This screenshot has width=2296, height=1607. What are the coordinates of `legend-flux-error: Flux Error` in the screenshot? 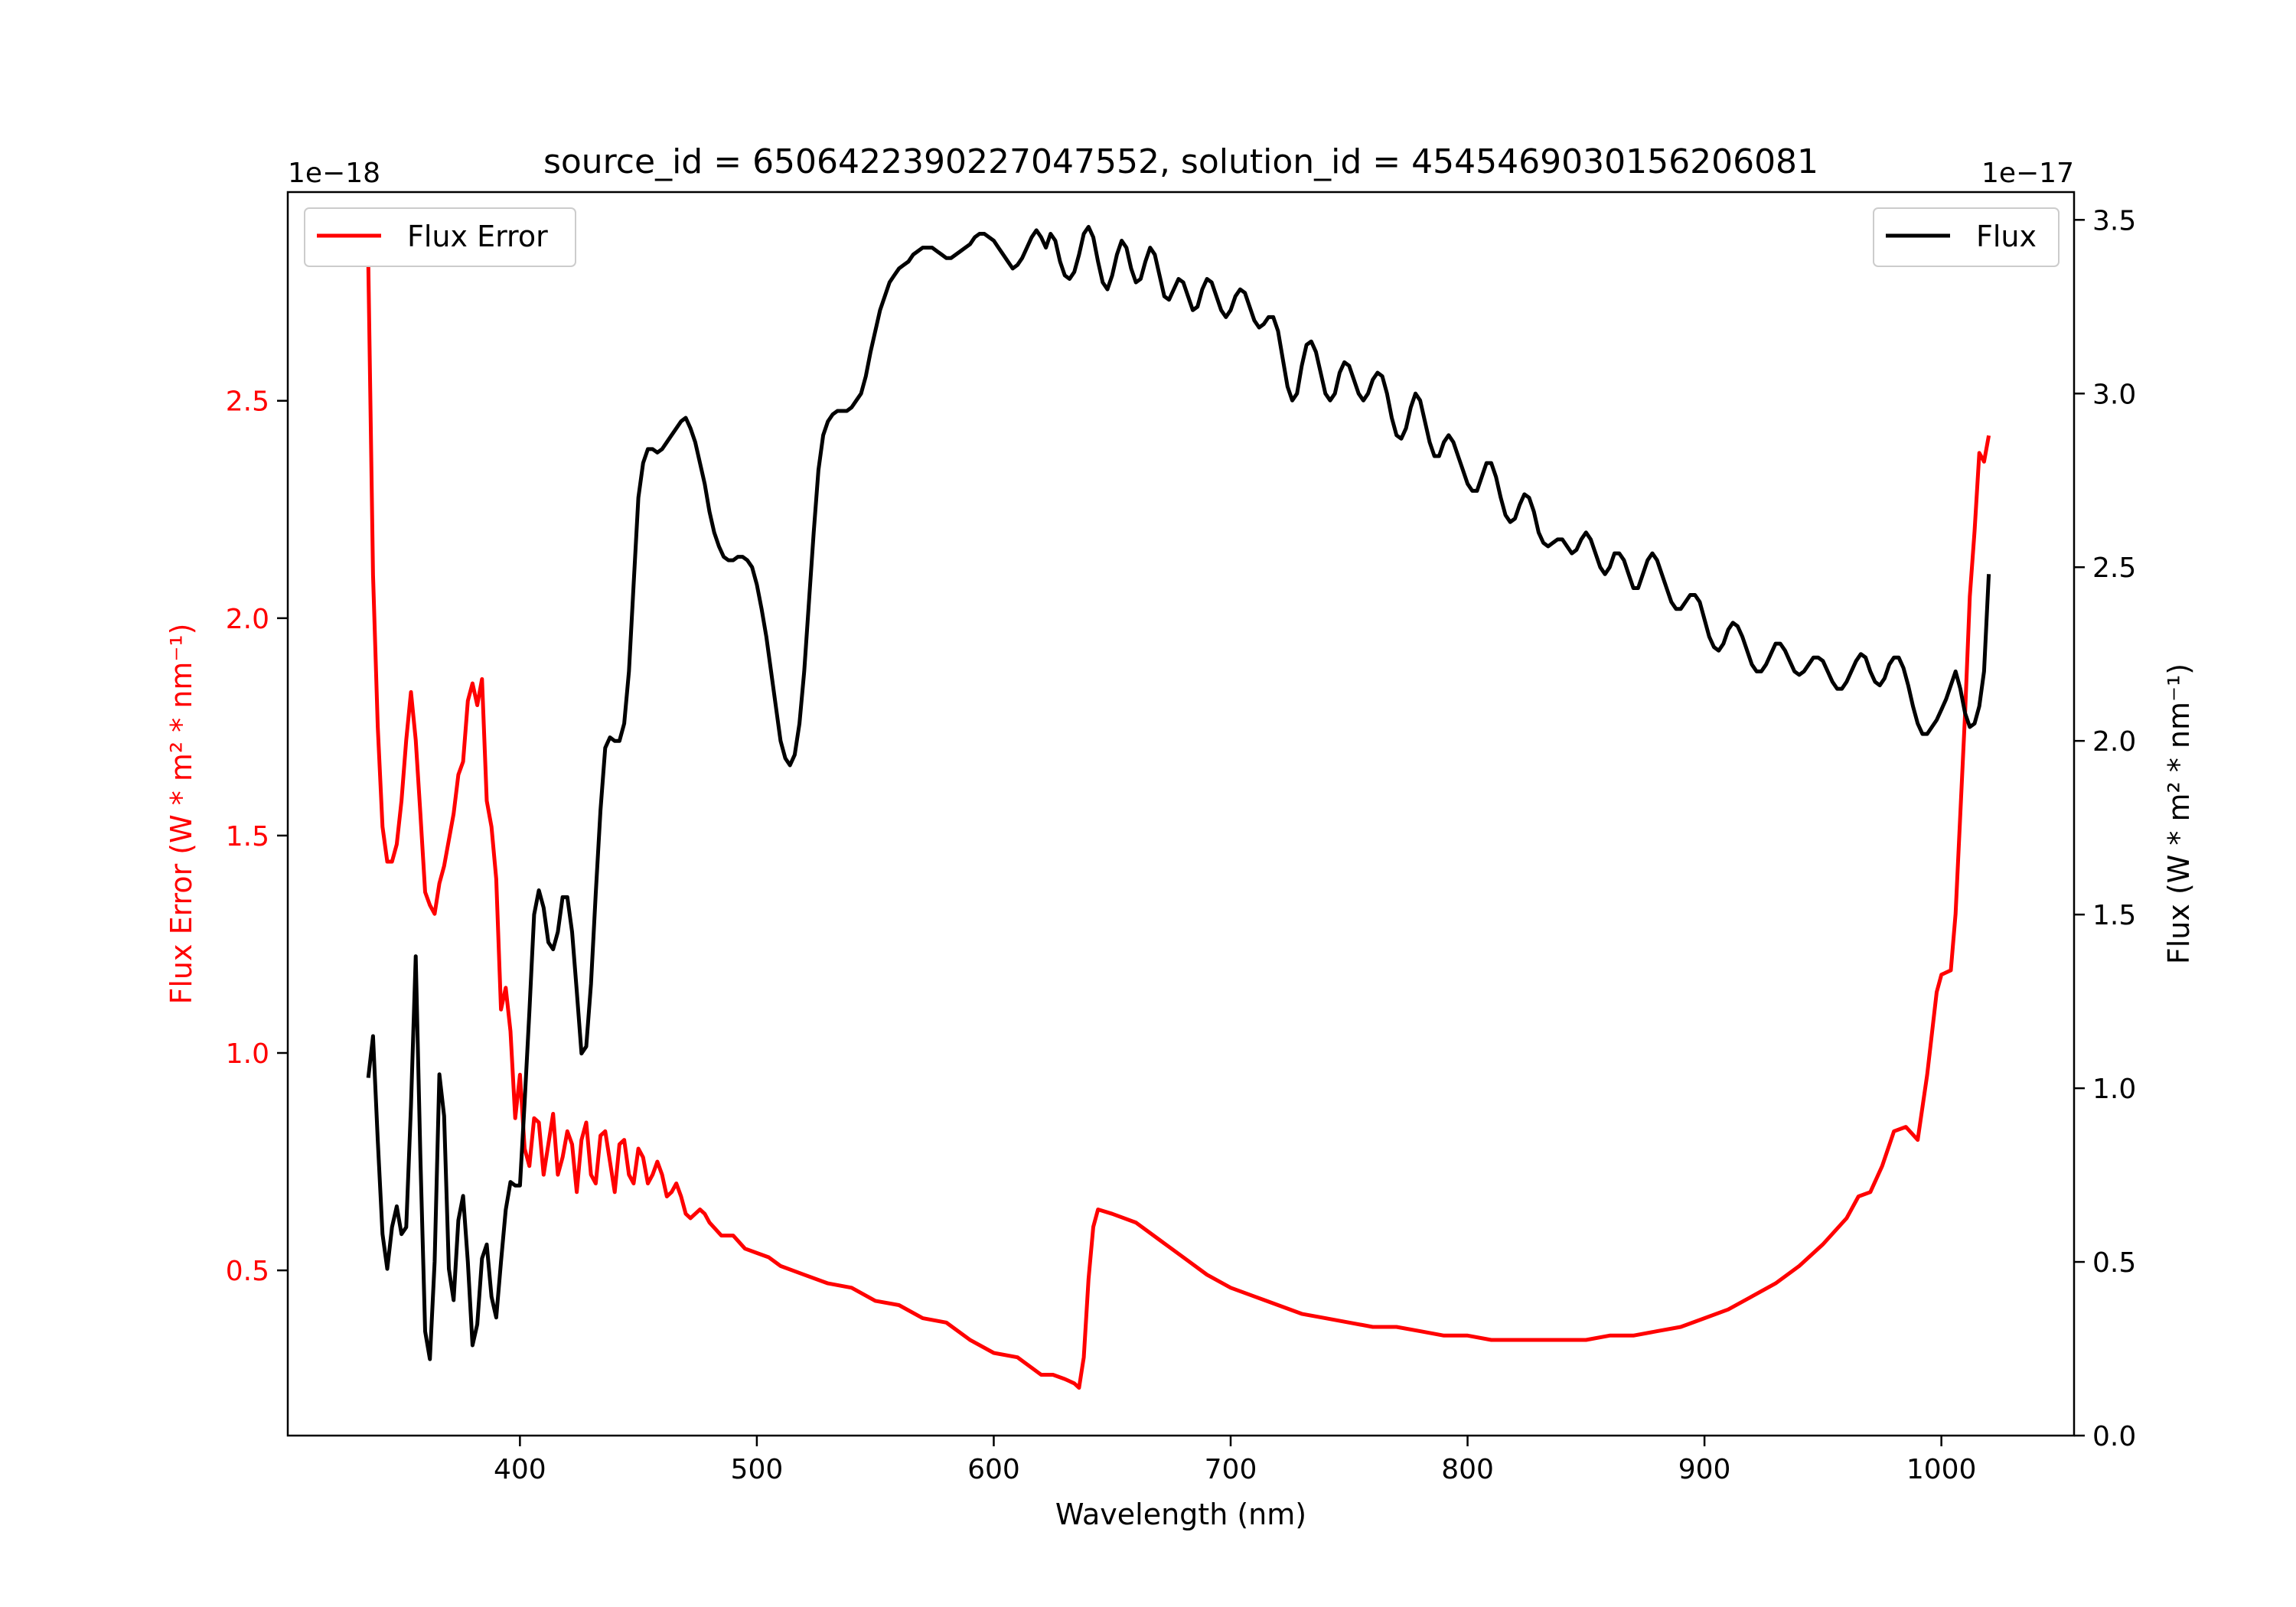 It's located at (440, 237).